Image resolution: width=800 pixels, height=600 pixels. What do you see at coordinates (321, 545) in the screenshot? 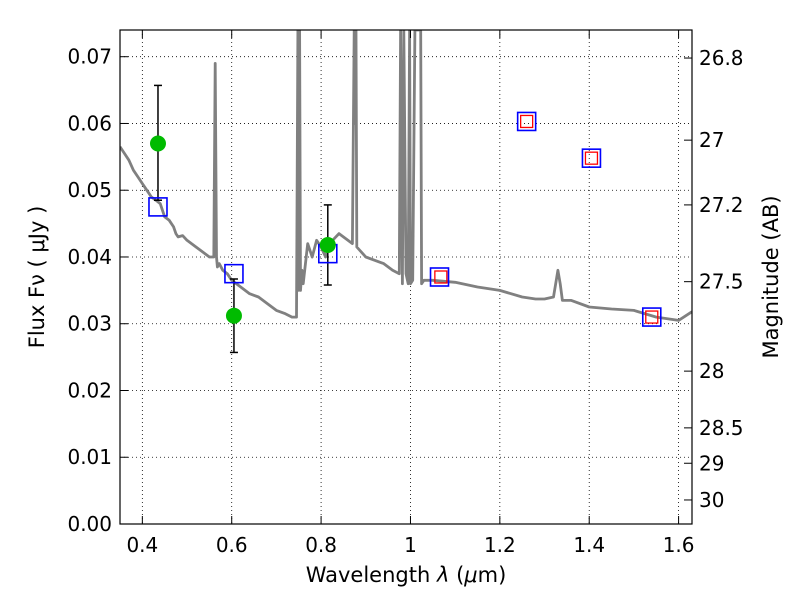
I see `x-tick-label: 0.8` at bounding box center [321, 545].